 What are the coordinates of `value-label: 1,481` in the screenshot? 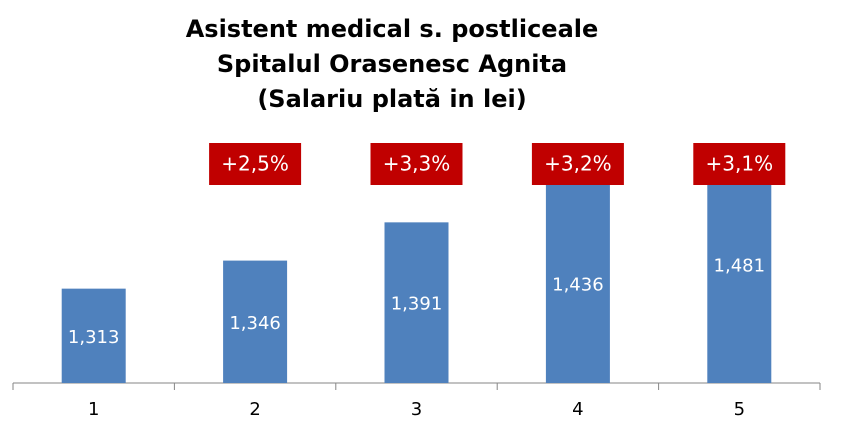 It's located at (740, 265).